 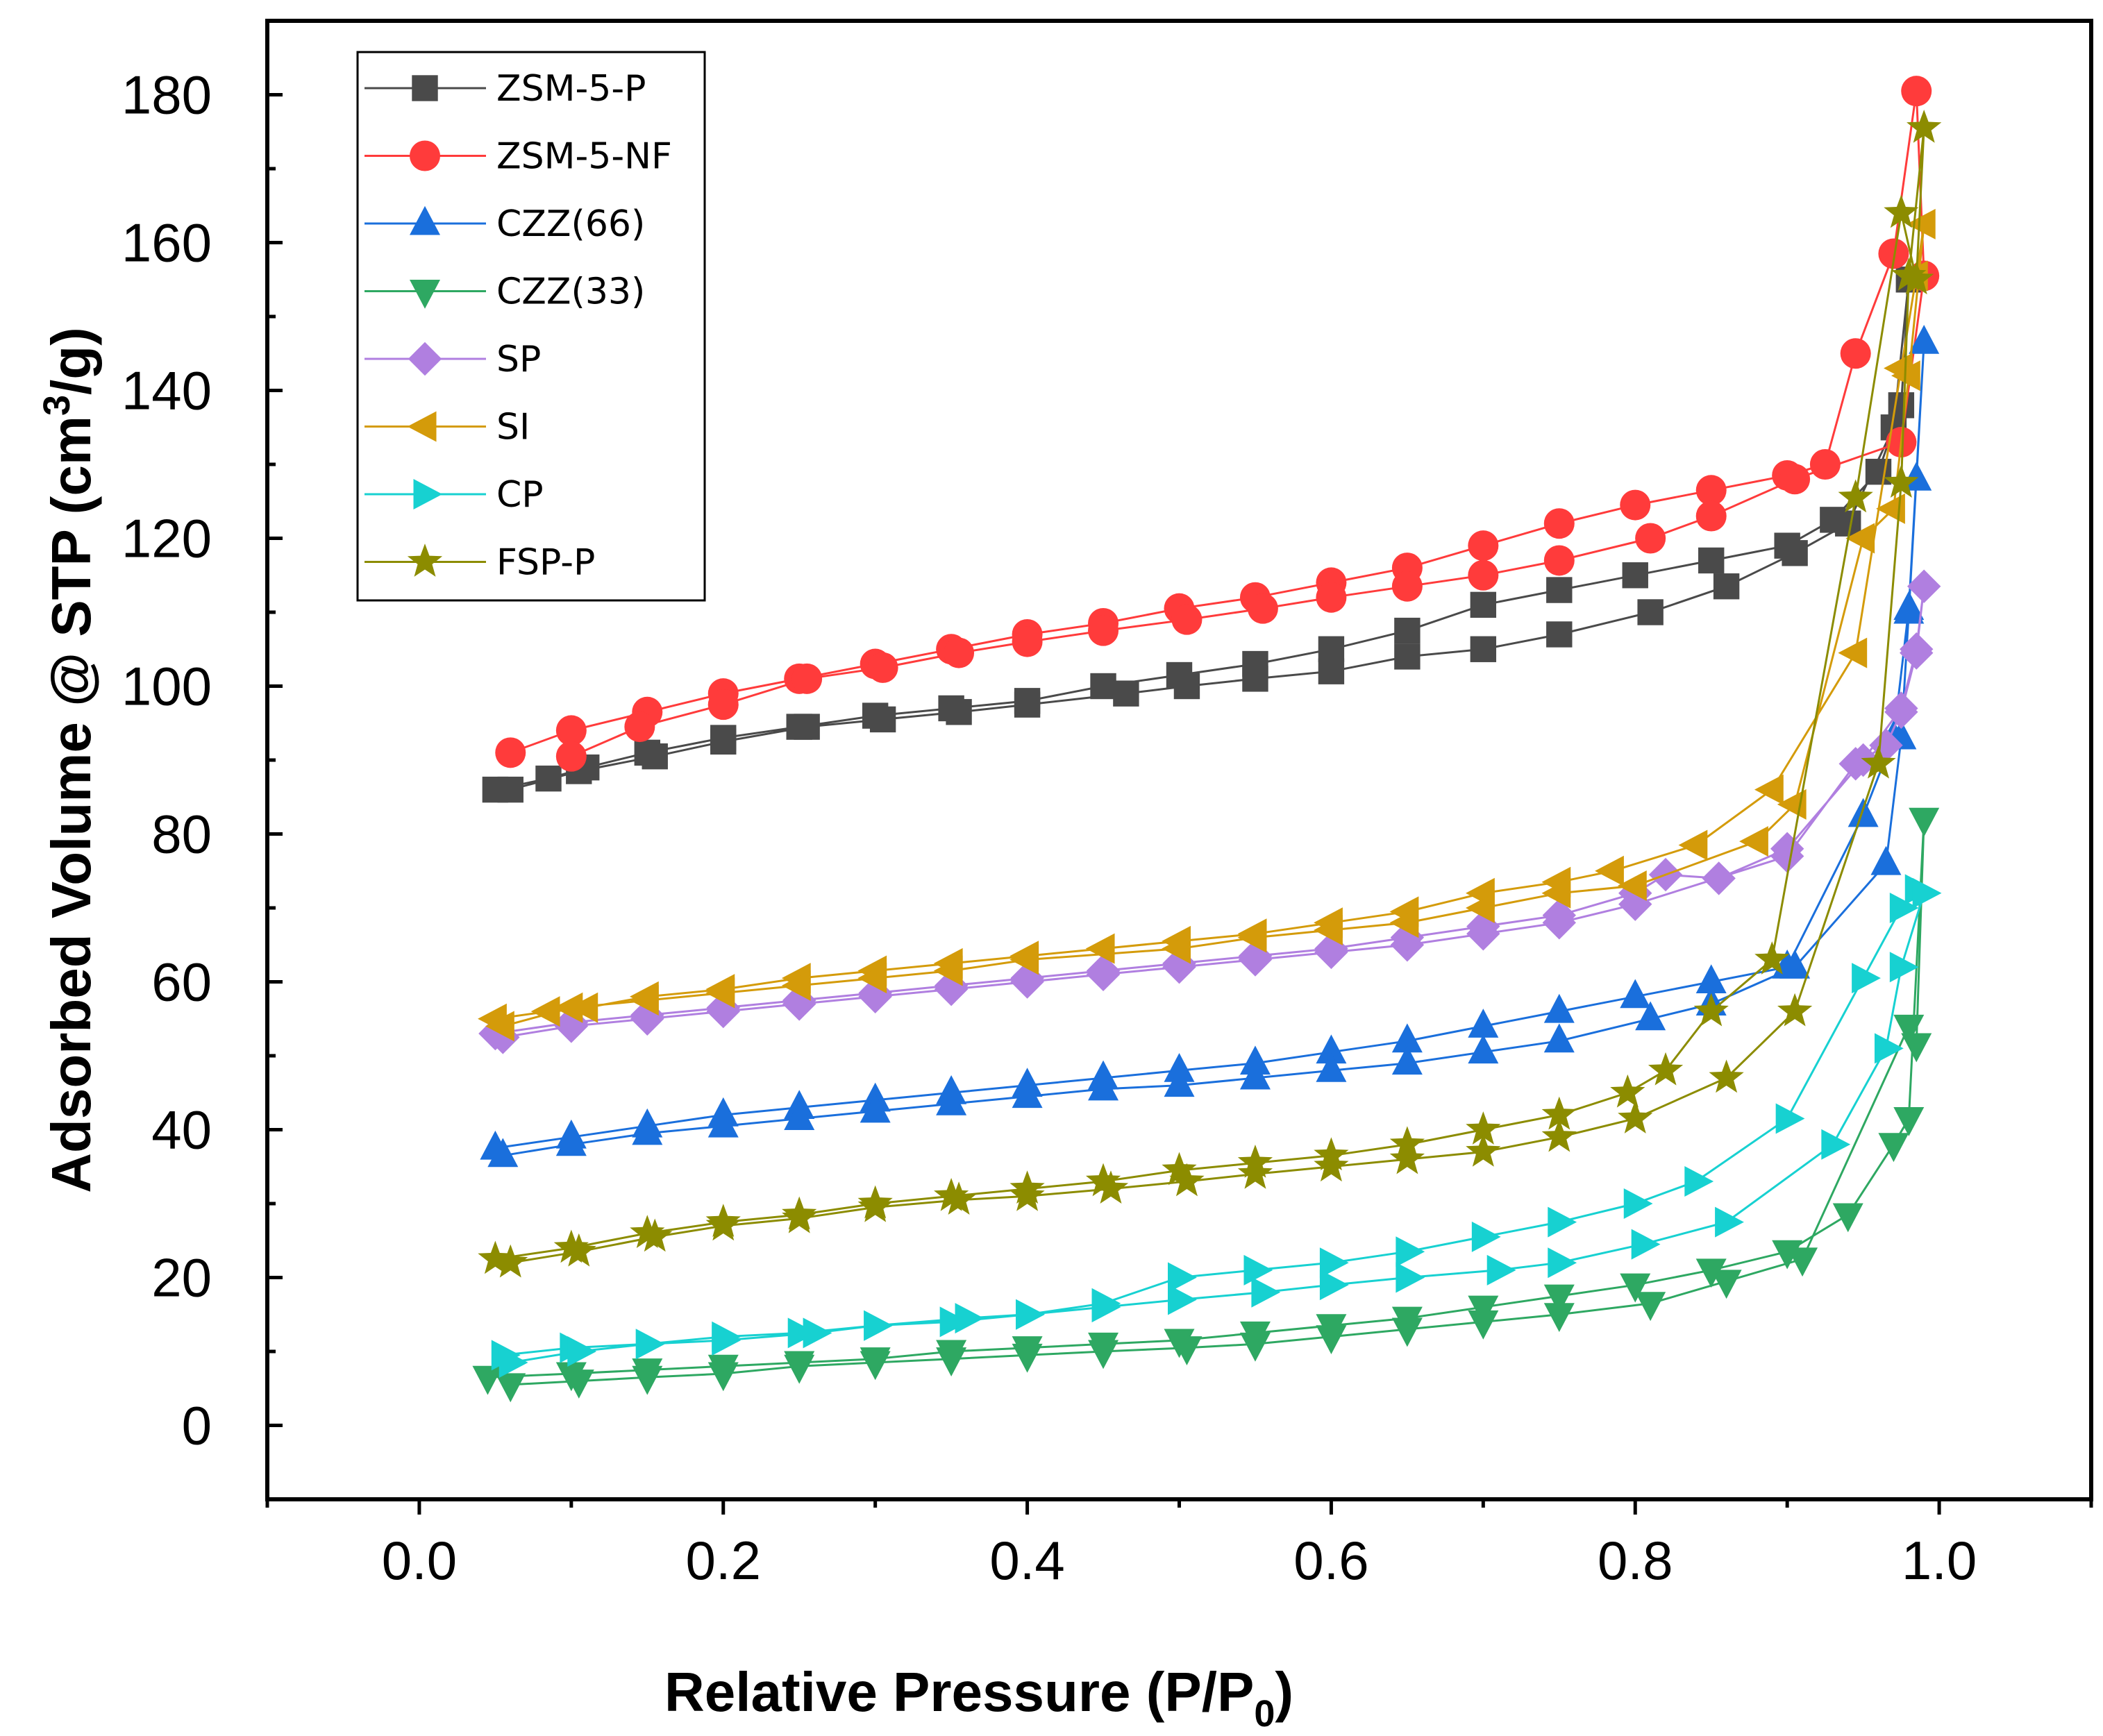 I want to click on legend-label: SP, so click(x=518, y=359).